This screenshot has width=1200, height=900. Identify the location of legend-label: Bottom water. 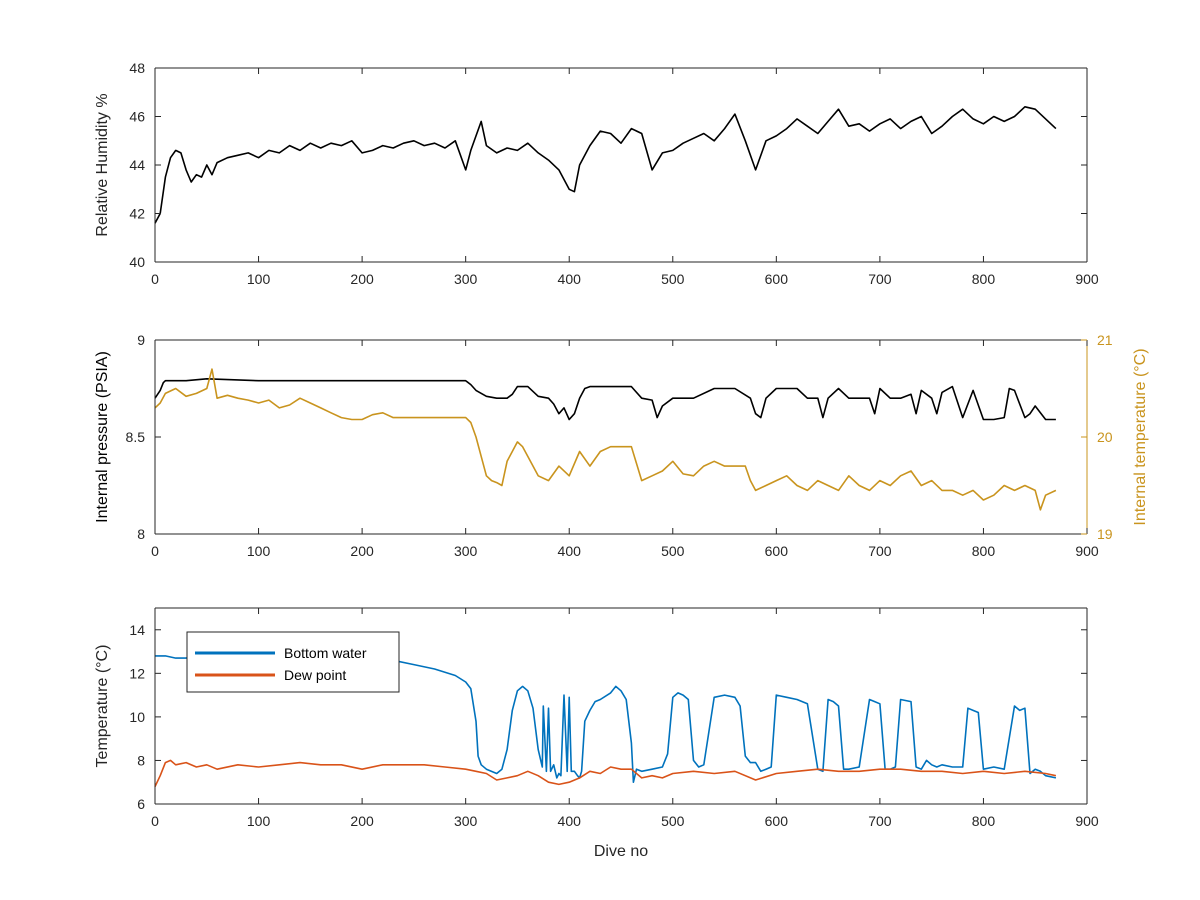
(325, 653).